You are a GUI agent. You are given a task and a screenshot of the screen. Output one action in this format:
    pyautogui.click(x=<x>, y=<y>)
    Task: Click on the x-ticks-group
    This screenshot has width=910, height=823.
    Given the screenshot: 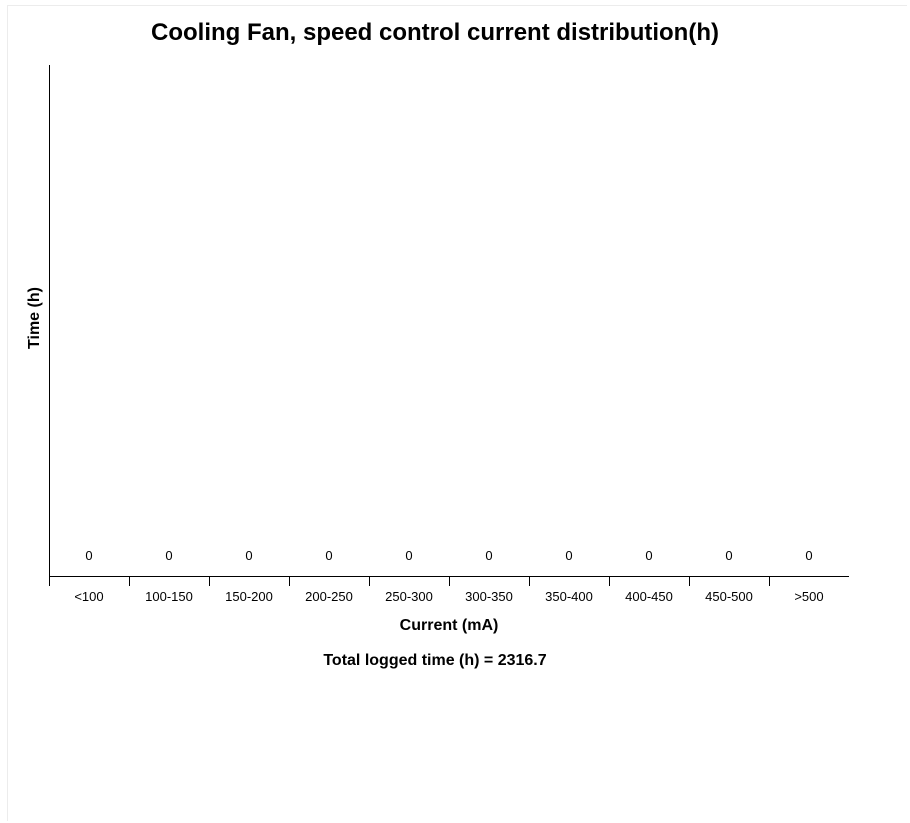 What is the action you would take?
    pyautogui.click(x=449, y=581)
    